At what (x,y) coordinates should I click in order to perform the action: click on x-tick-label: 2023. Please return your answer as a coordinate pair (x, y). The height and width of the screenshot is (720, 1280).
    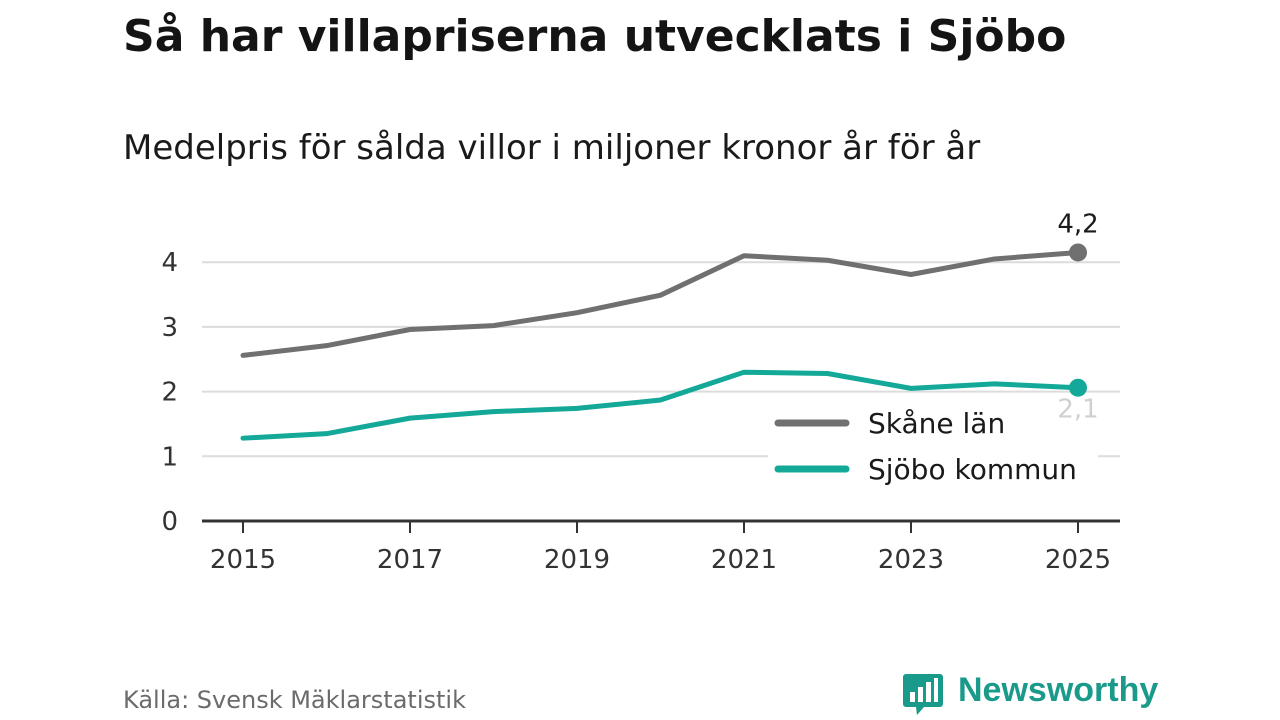
    Looking at the image, I should click on (911, 560).